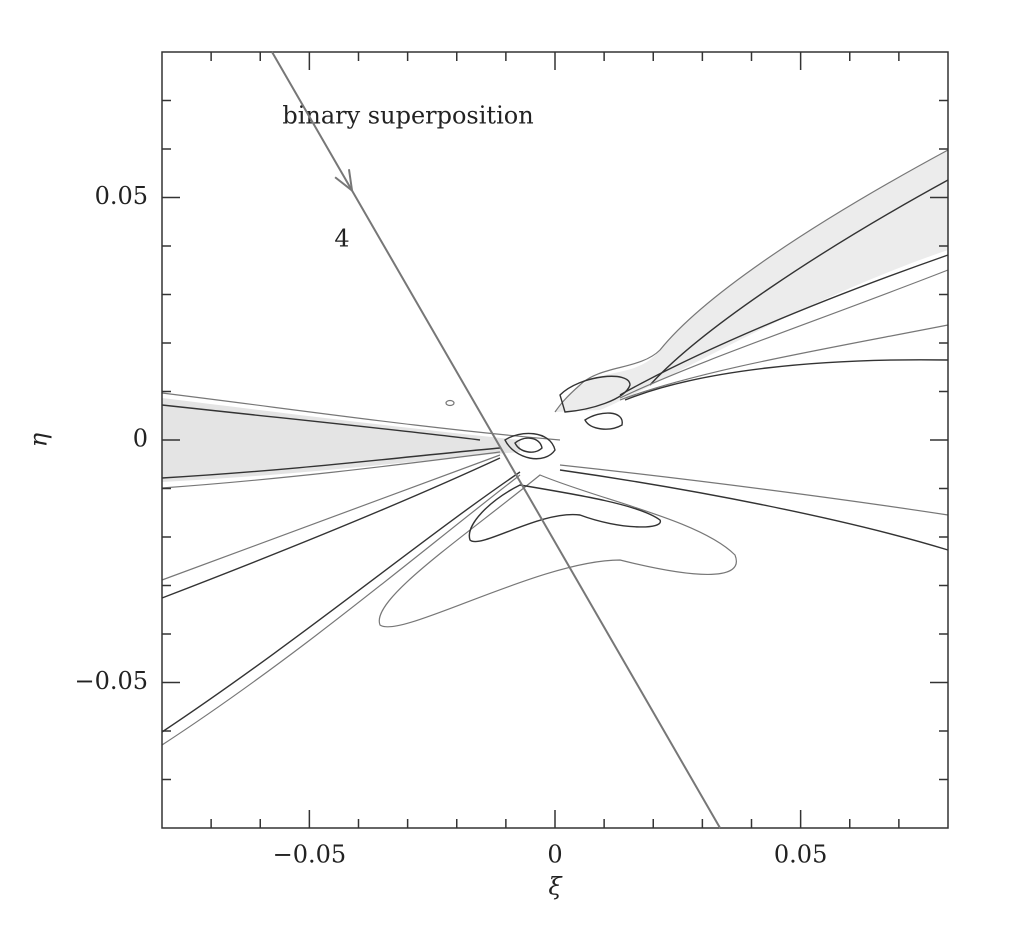 The width and height of the screenshot is (1025, 926). What do you see at coordinates (344, 181) in the screenshot?
I see `trajectory-arrow` at bounding box center [344, 181].